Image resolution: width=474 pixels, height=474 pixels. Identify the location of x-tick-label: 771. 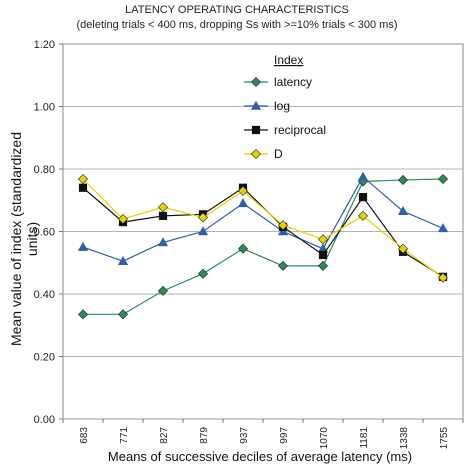
(124, 435).